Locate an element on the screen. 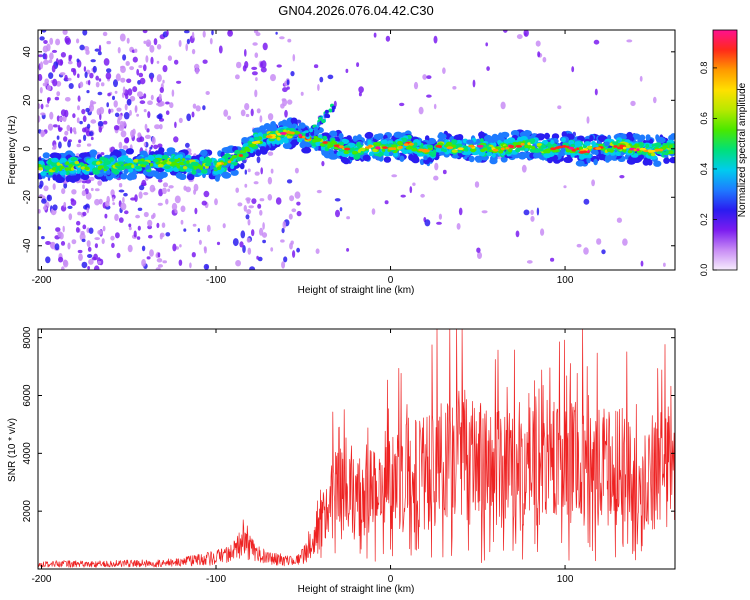 This screenshot has height=600, width=750. y-tick-label: 8000 is located at coordinates (27, 337).